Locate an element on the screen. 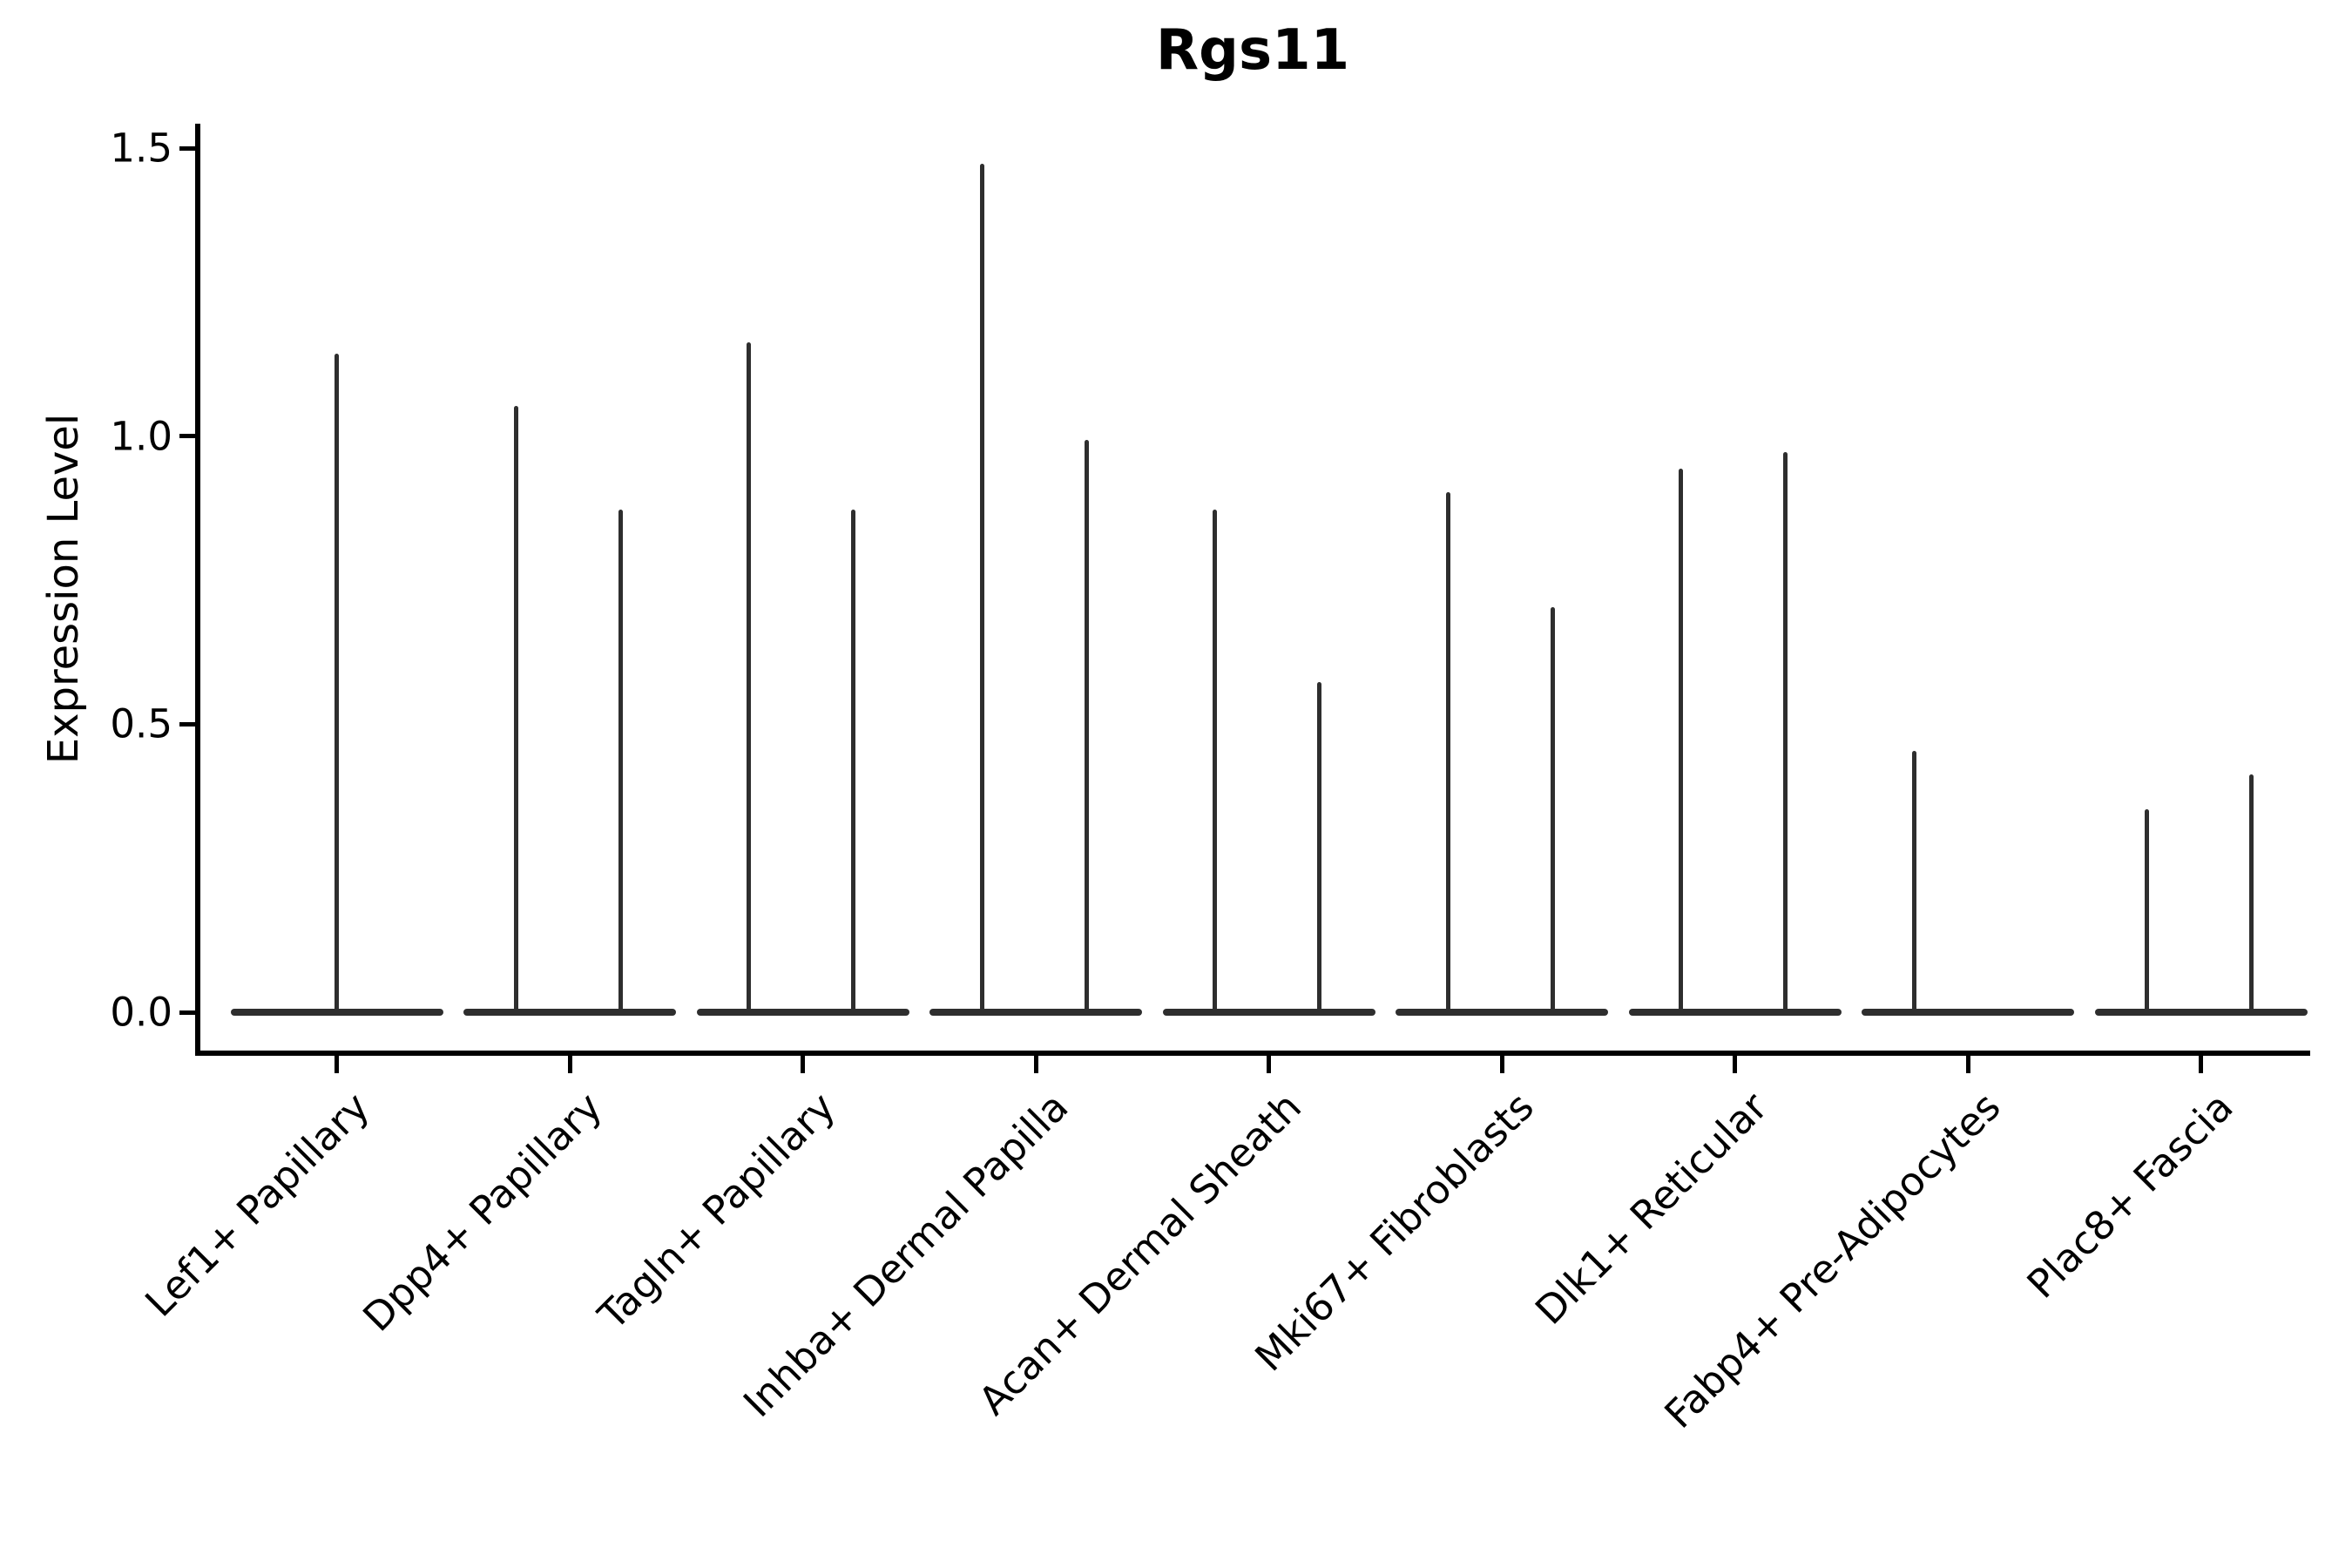  x-tick-label: Dlk1+ Reticular is located at coordinates (1650, 1208).